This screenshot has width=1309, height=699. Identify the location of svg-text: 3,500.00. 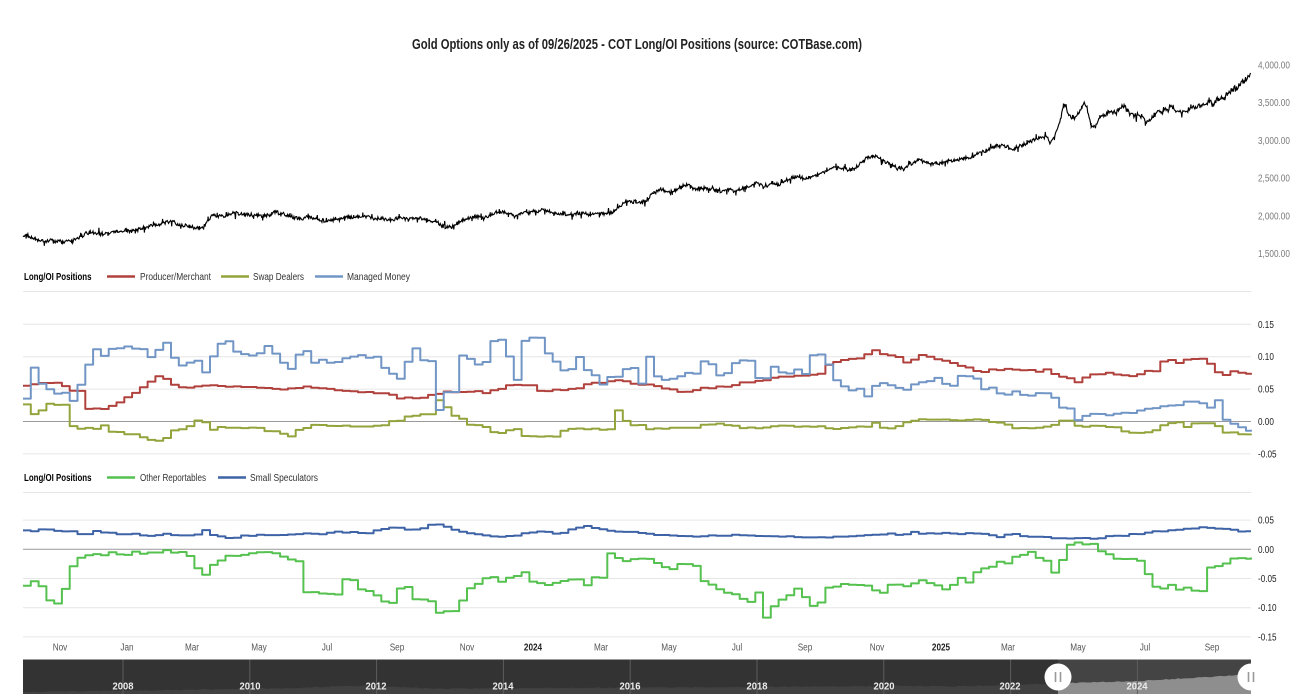
(1274, 103).